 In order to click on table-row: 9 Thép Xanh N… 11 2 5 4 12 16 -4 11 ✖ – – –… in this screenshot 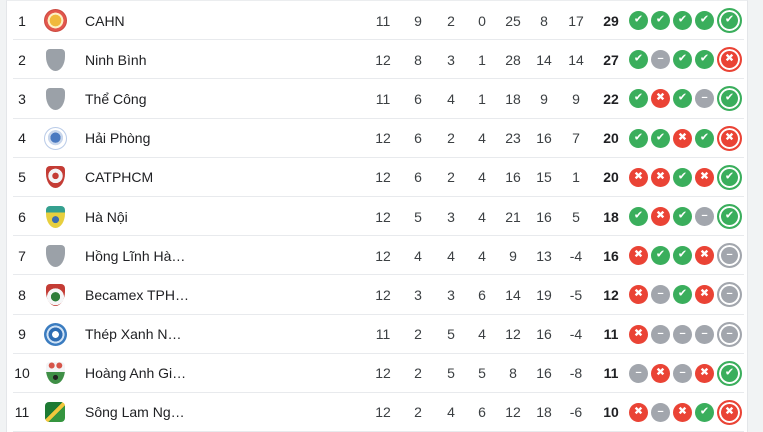, I will do `click(377, 334)`.